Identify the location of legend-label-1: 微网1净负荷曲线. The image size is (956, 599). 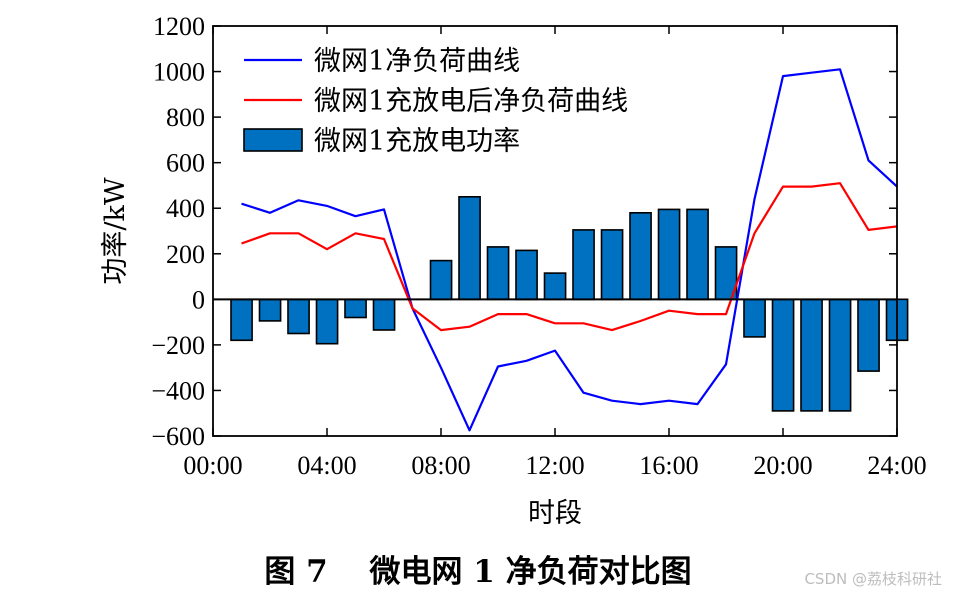
(417, 61).